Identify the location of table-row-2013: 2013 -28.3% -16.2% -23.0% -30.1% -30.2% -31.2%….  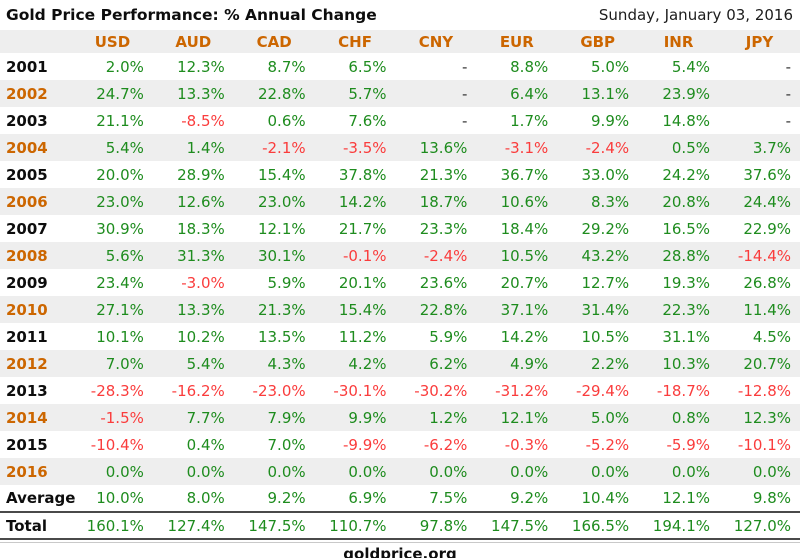
(400, 390).